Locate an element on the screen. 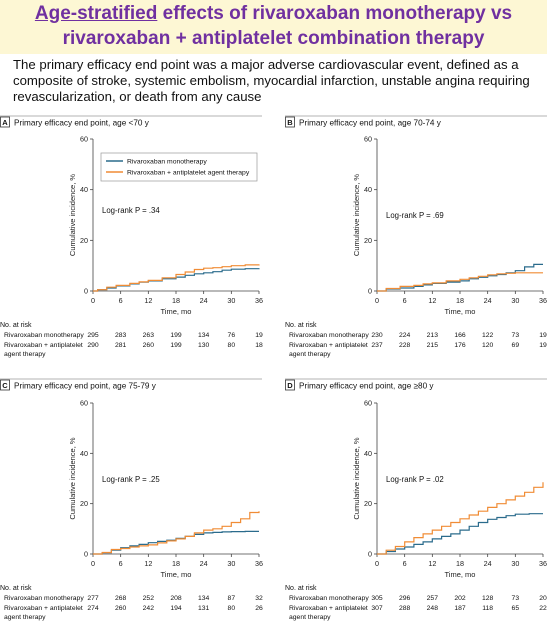 This screenshot has width=547, height=635. panel-d-risk-value: 187 is located at coordinates (460, 608).